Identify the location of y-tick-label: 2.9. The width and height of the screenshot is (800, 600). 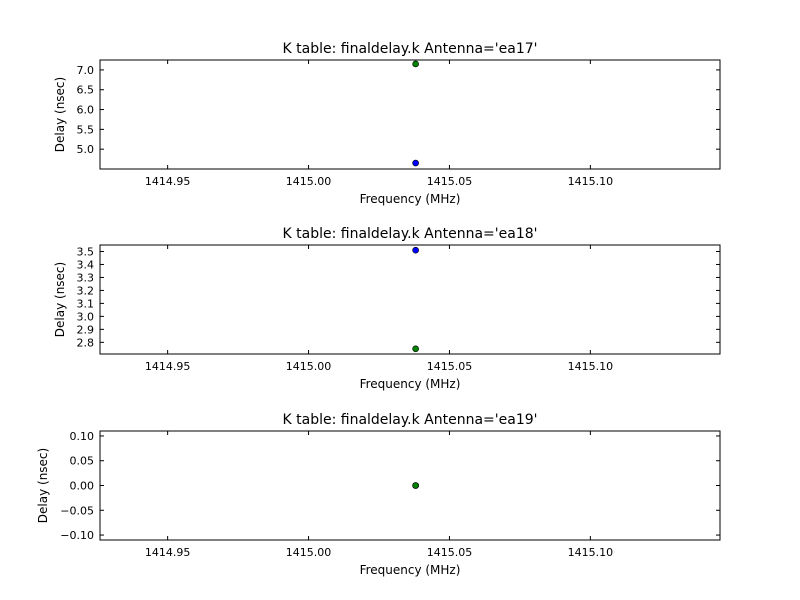
(86, 329).